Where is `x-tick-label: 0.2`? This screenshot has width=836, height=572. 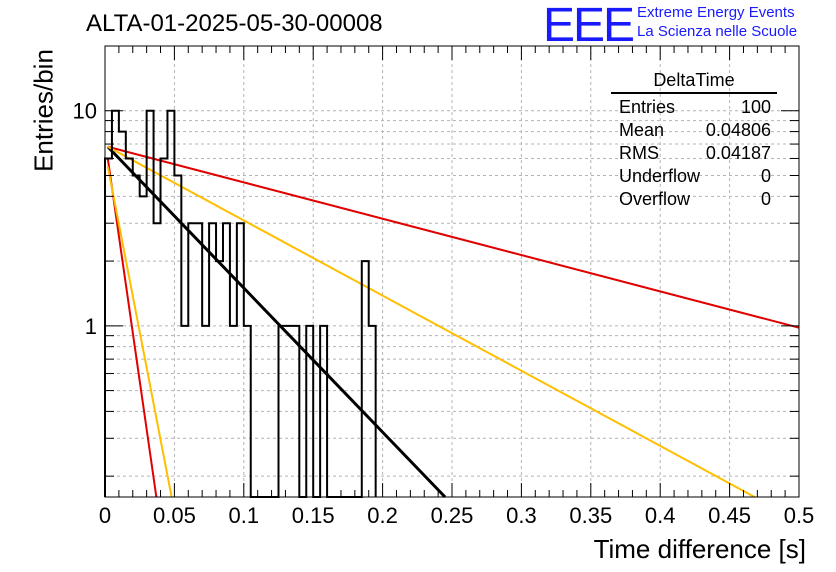
x-tick-label: 0.2 is located at coordinates (382, 515).